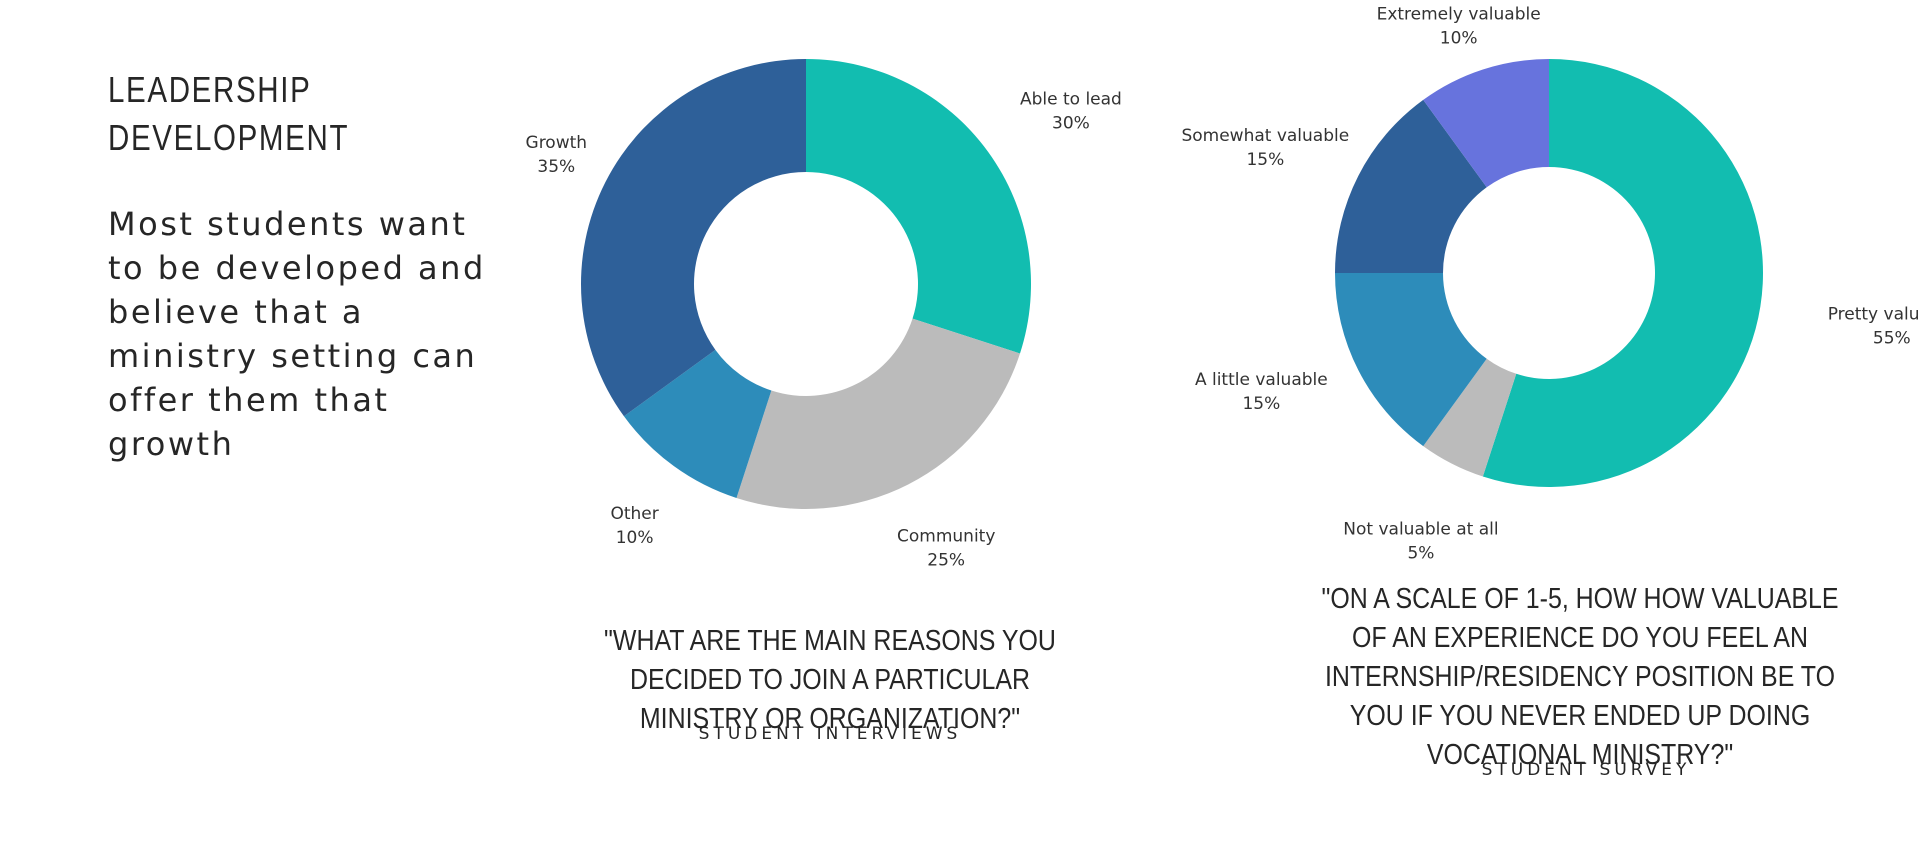  What do you see at coordinates (231, 114) in the screenshot?
I see `page-title: LEADERSHIP DEVELOPMENT` at bounding box center [231, 114].